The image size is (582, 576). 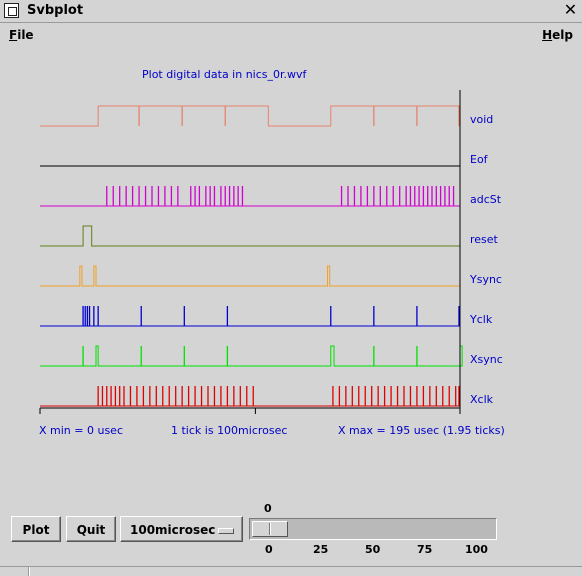 What do you see at coordinates (268, 508) in the screenshot?
I see `slider-value: 0` at bounding box center [268, 508].